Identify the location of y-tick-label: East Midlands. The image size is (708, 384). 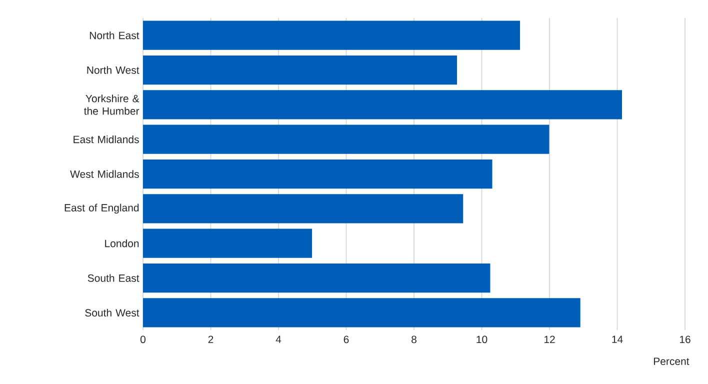
(106, 139).